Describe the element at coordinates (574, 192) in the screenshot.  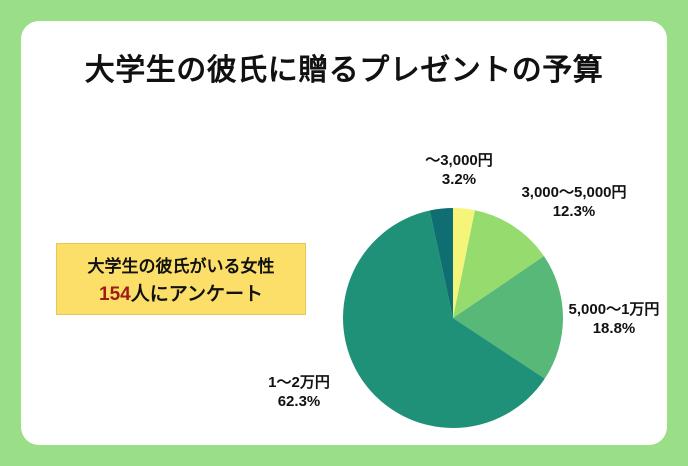
I see `pie-label-category: 3,000〜5,000円` at that location.